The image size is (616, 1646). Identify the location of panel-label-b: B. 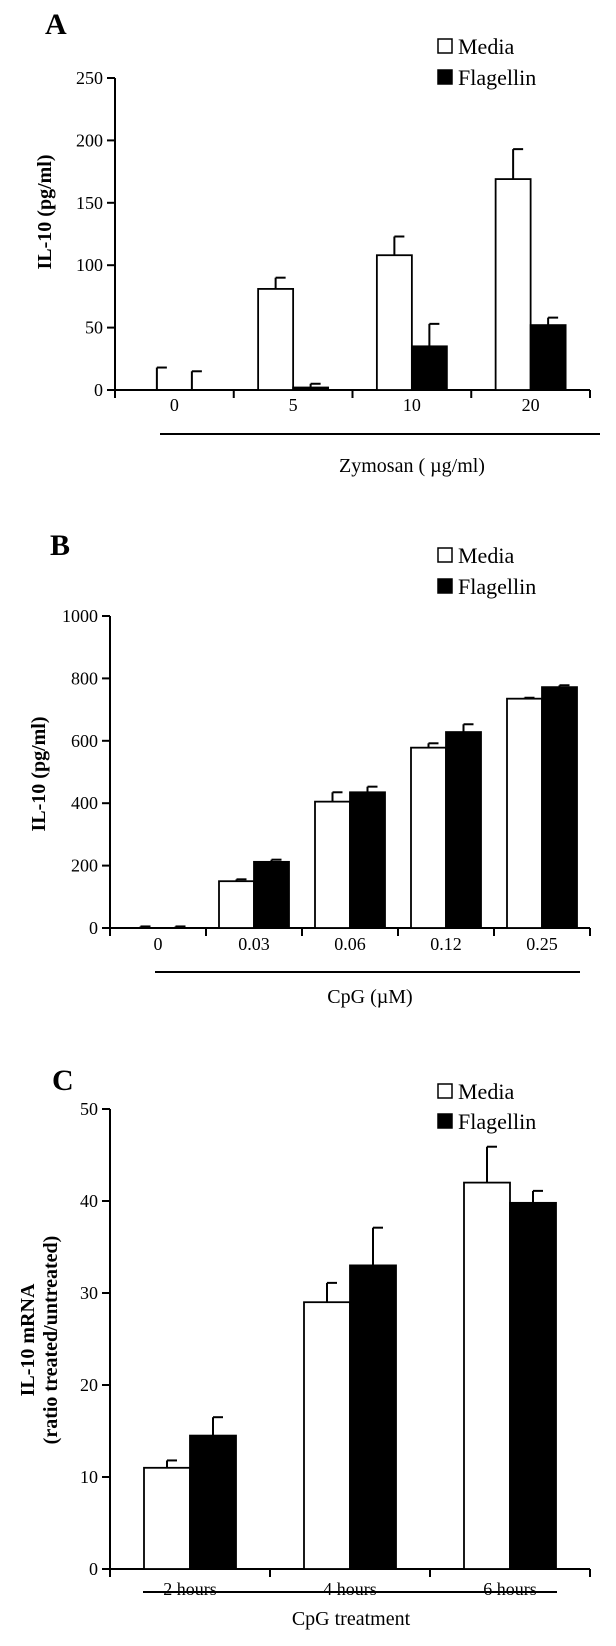
(60, 545).